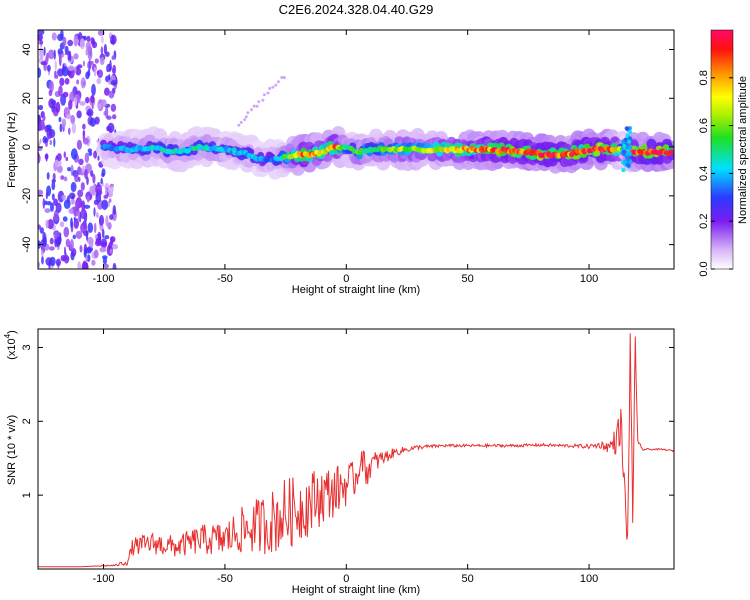  I want to click on svg-text: (x104), so click(10, 345).